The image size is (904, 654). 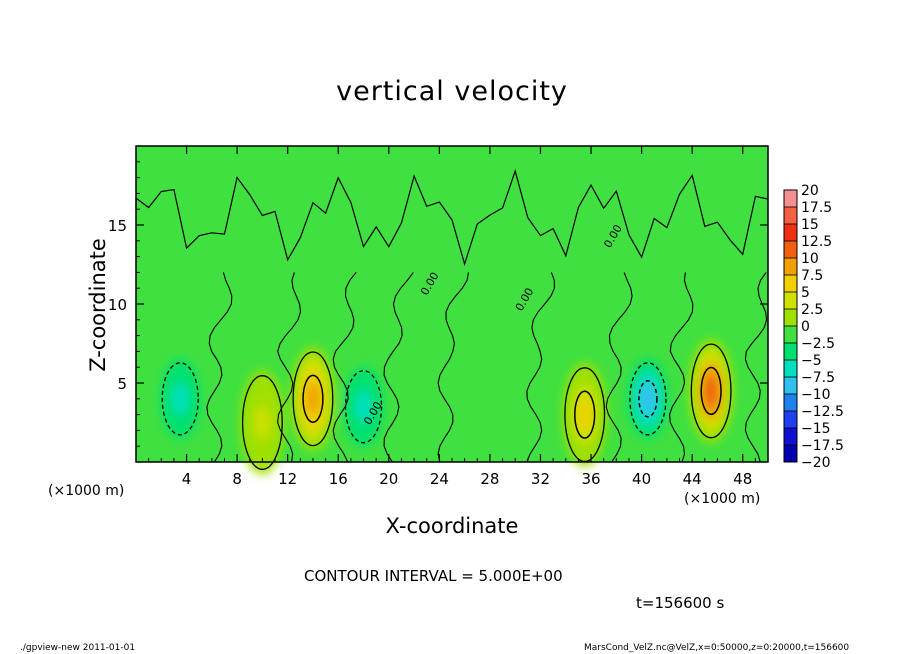 What do you see at coordinates (810, 191) in the screenshot?
I see `colorbar-label-0: 20` at bounding box center [810, 191].